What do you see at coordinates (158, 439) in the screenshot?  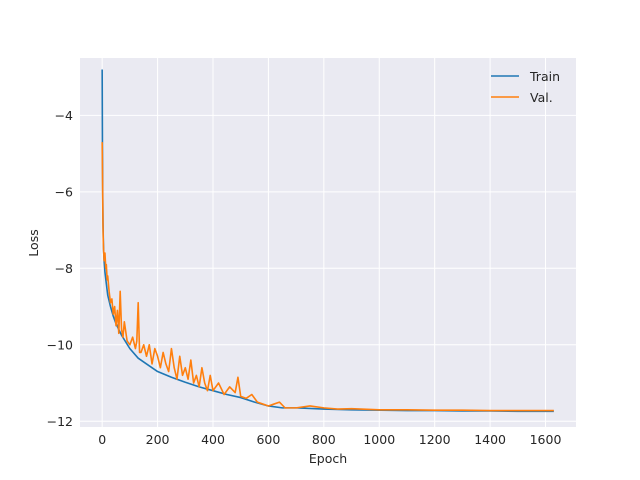 I see `x-tick-label: 200` at bounding box center [158, 439].